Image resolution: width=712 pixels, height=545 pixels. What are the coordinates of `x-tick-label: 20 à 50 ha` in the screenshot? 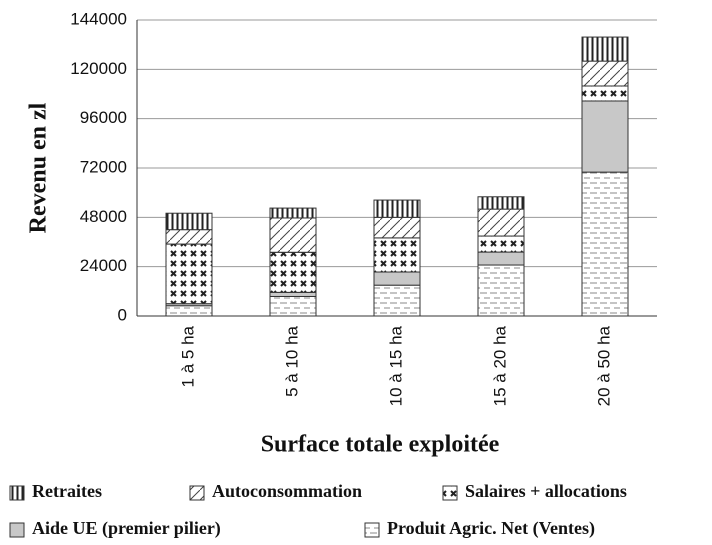 It's located at (603, 365).